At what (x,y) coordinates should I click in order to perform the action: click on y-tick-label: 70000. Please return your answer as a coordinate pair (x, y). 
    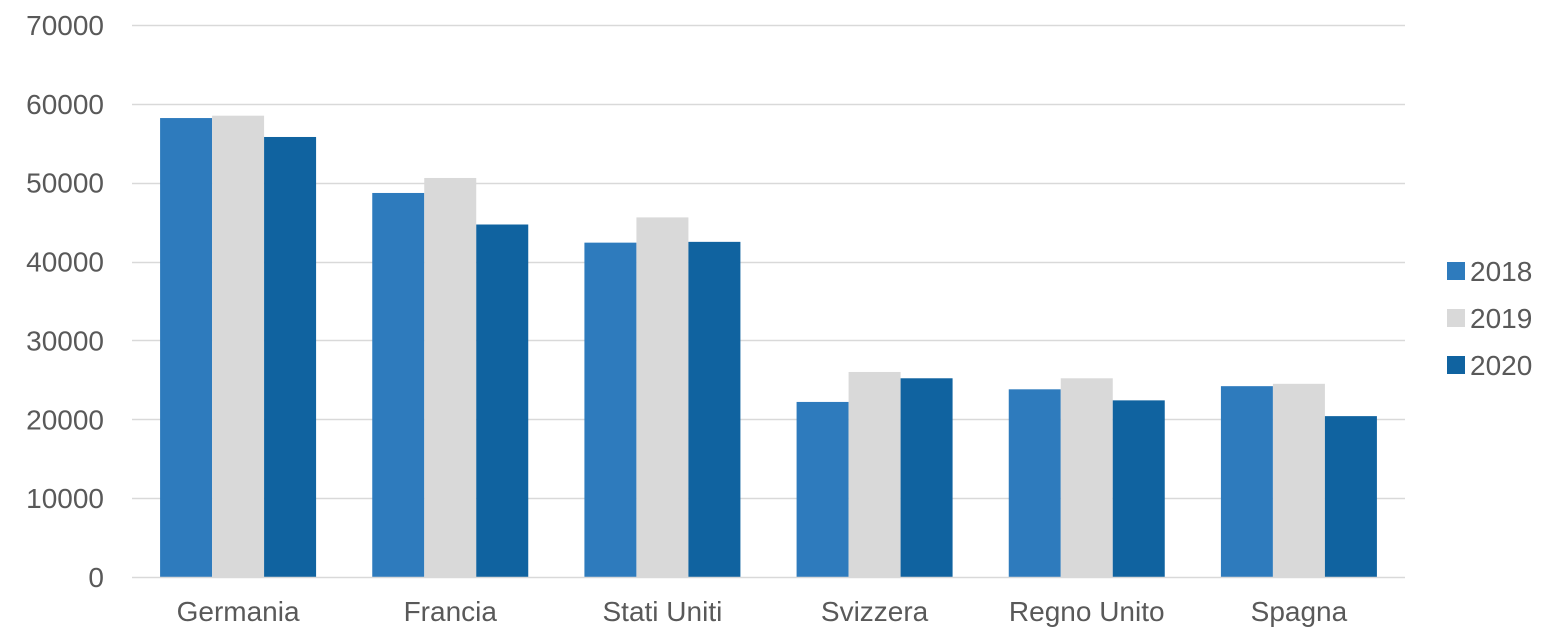
    Looking at the image, I should click on (65, 25).